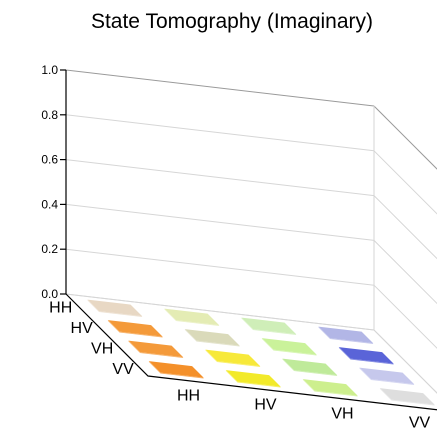 Image resolution: width=437 pixels, height=437 pixels. I want to click on col-label: VV, so click(420, 423).